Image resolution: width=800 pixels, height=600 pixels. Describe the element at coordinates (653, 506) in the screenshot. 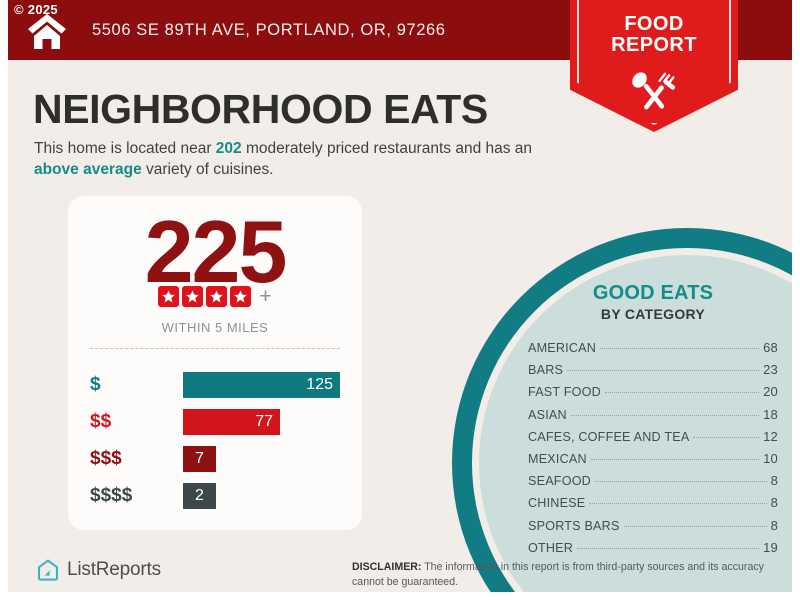

I see `category-row: CHINESE 8` at that location.